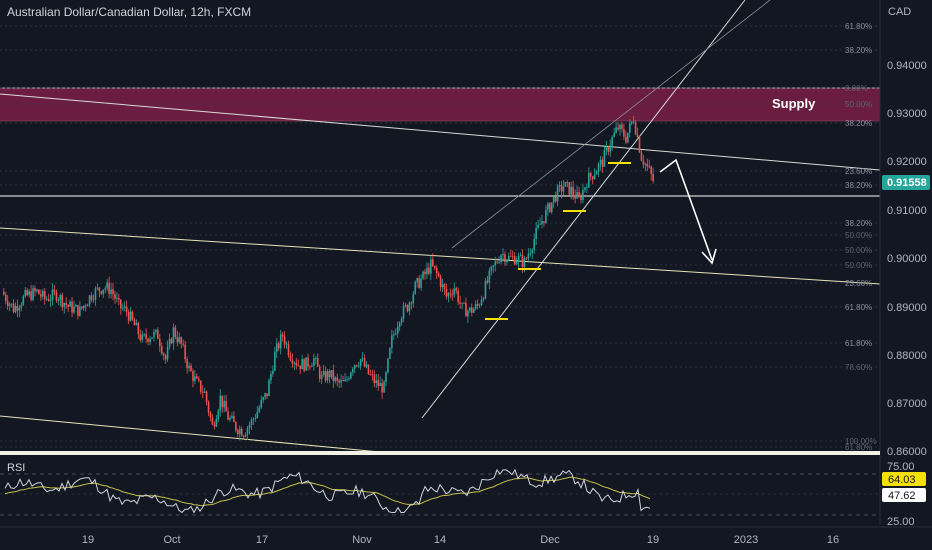 The image size is (932, 550). Describe the element at coordinates (858, 367) in the screenshot. I see `fib-level-label: 78.60%` at that location.